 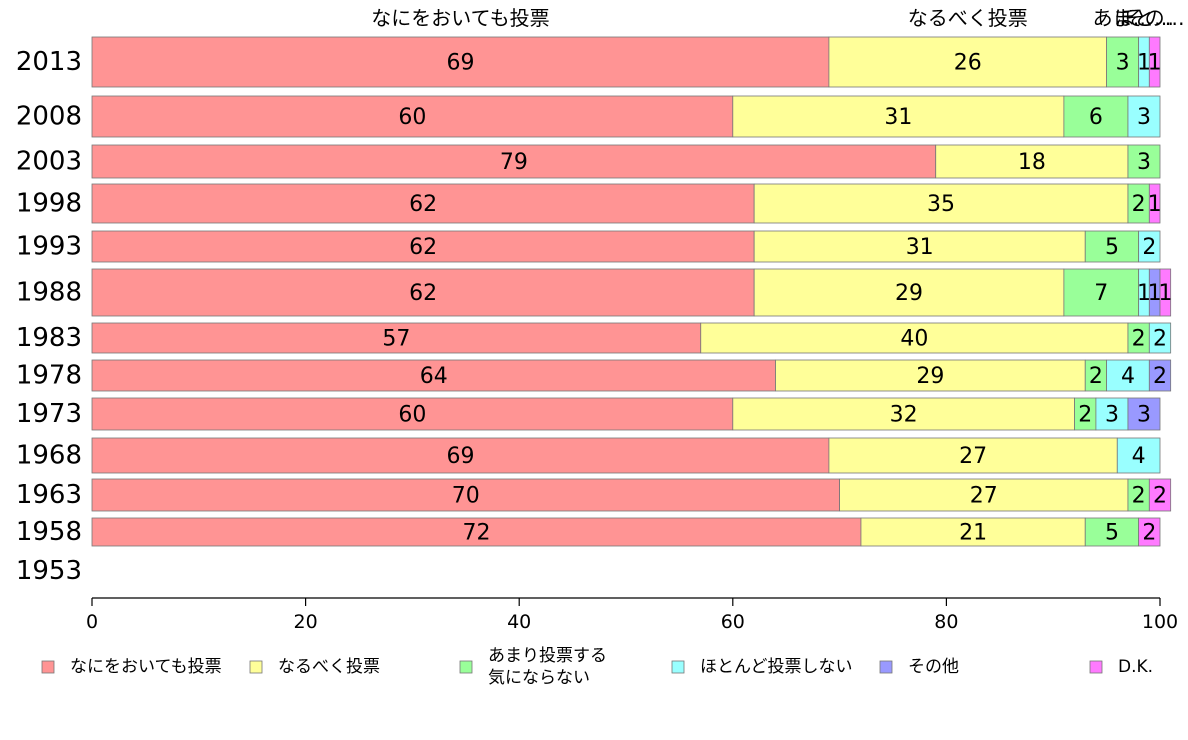 What do you see at coordinates (49, 338) in the screenshot?
I see `y-tick-label: 1983` at bounding box center [49, 338].